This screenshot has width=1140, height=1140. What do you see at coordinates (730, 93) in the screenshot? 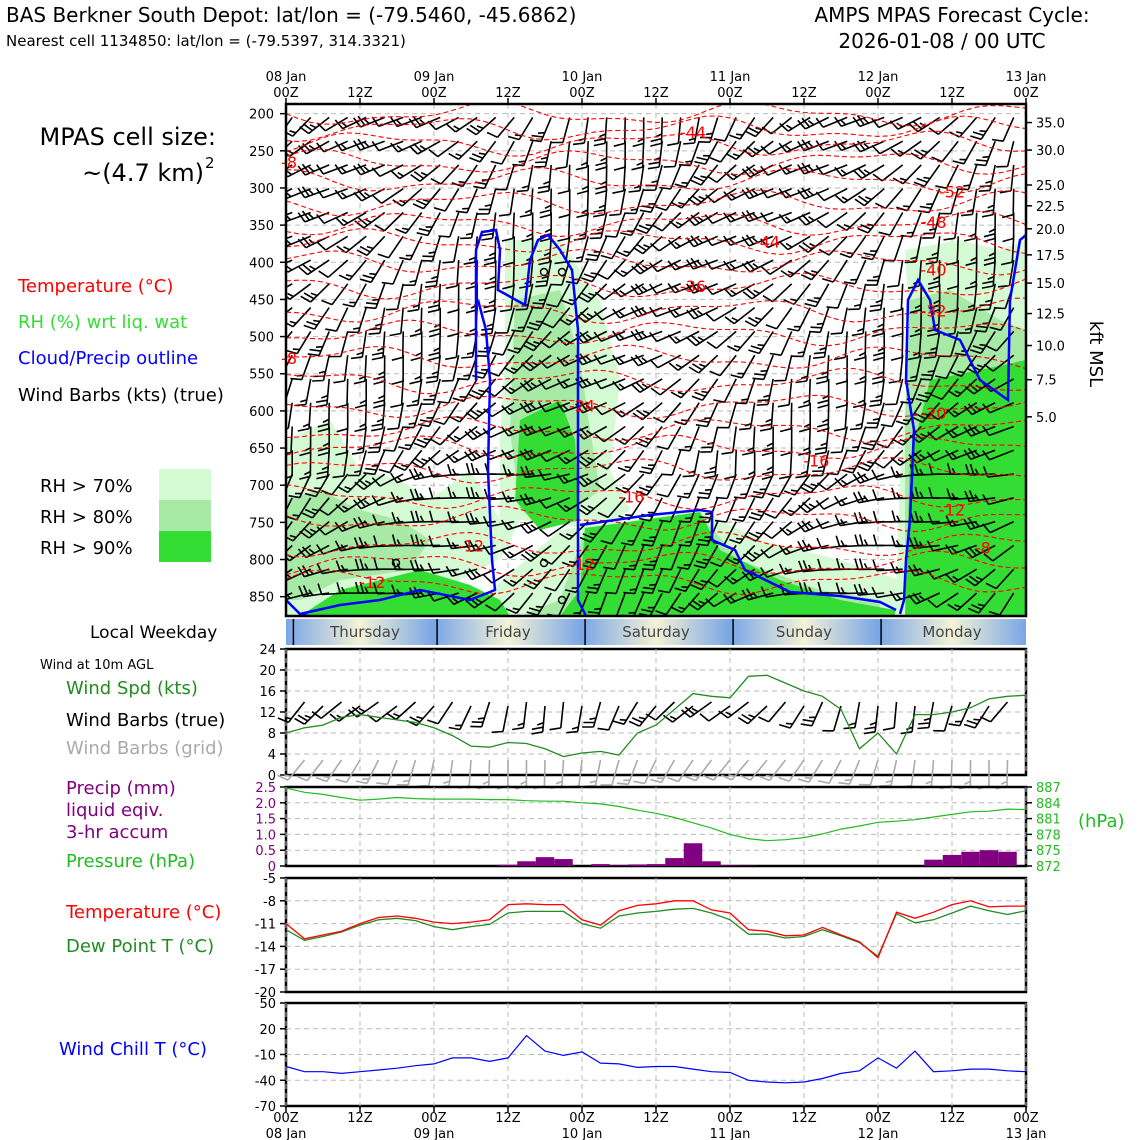
I see `top-tick-hour: 00Z` at bounding box center [730, 93].